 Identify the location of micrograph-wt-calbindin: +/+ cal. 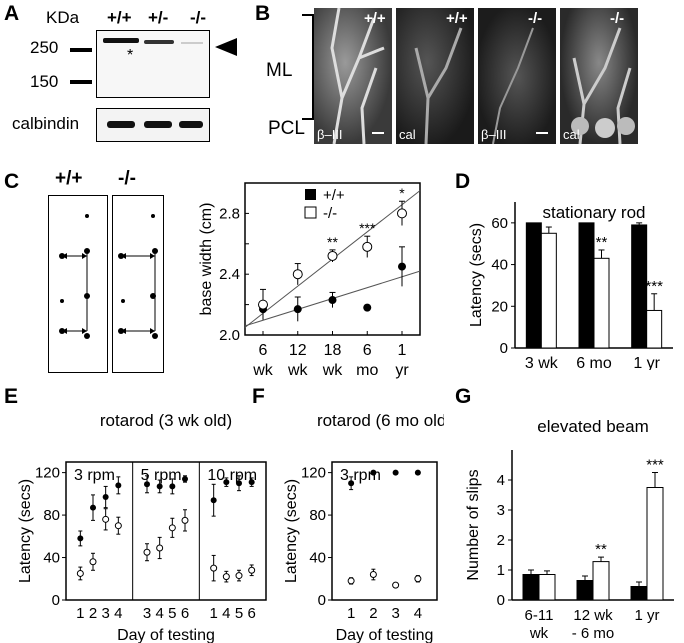
(435, 76).